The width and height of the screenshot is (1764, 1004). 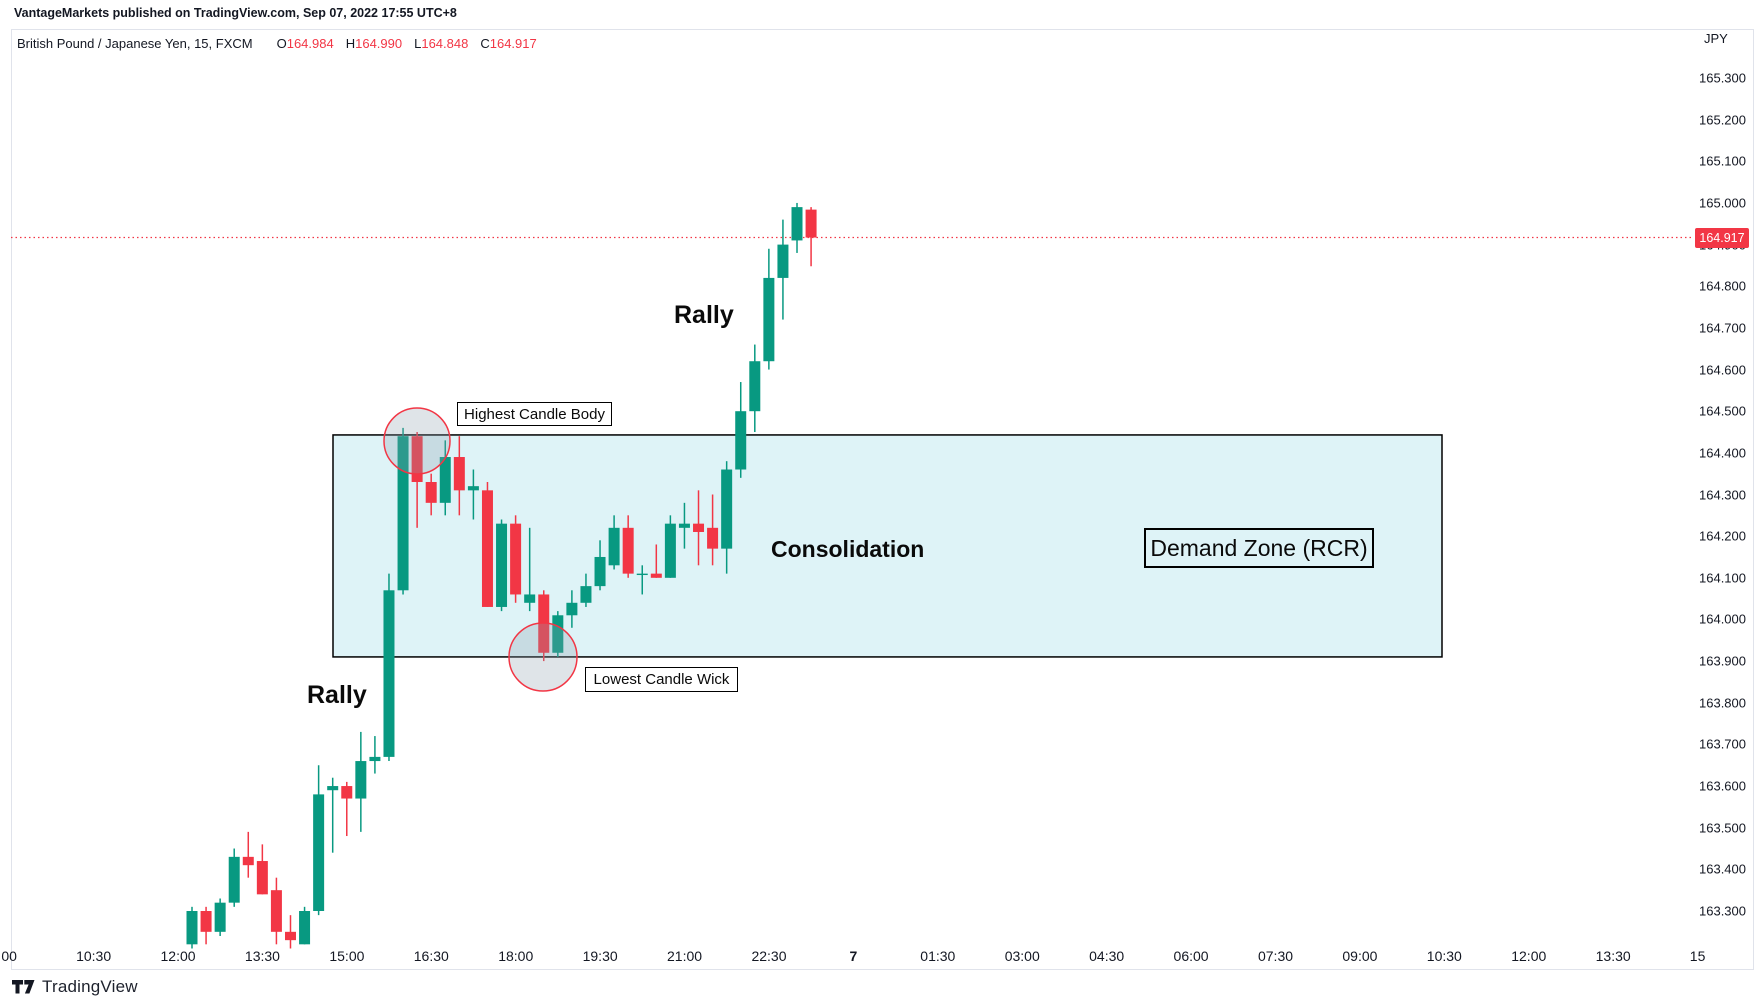 What do you see at coordinates (1722, 619) in the screenshot?
I see `price-tick: 164.000` at bounding box center [1722, 619].